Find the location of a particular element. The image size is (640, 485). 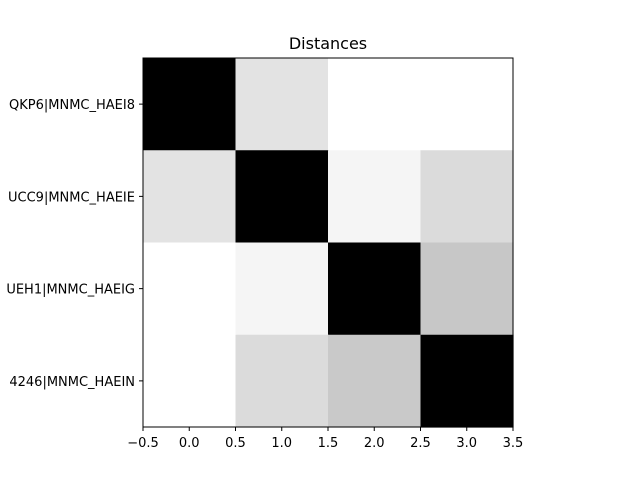

x-tick-label: 2.0 is located at coordinates (374, 443).